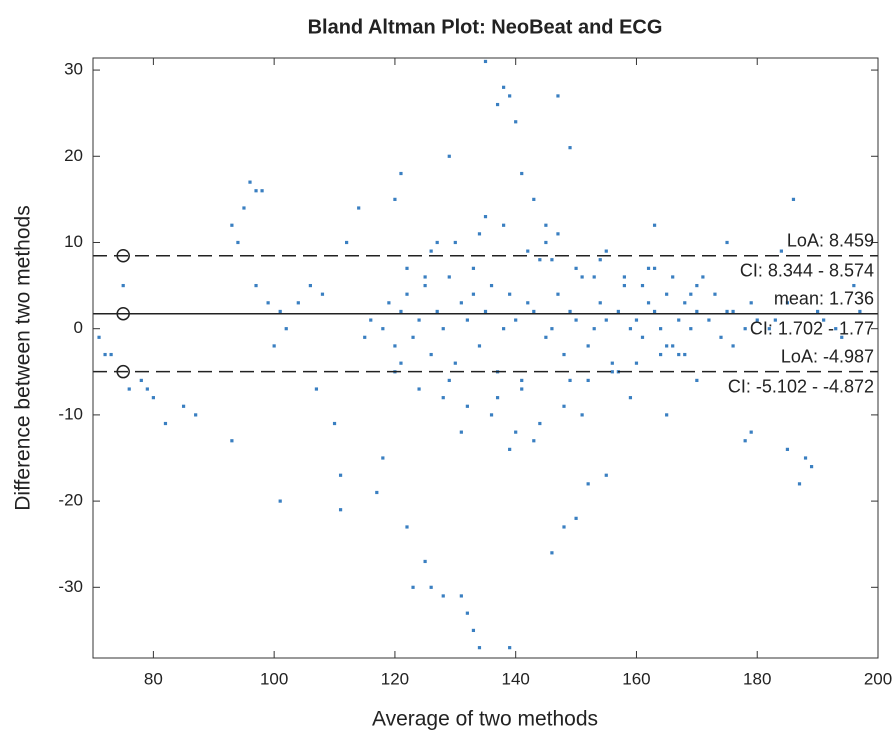 Image resolution: width=896 pixels, height=735 pixels. Describe the element at coordinates (70, 500) in the screenshot. I see `y-tick-label: -20` at that location.